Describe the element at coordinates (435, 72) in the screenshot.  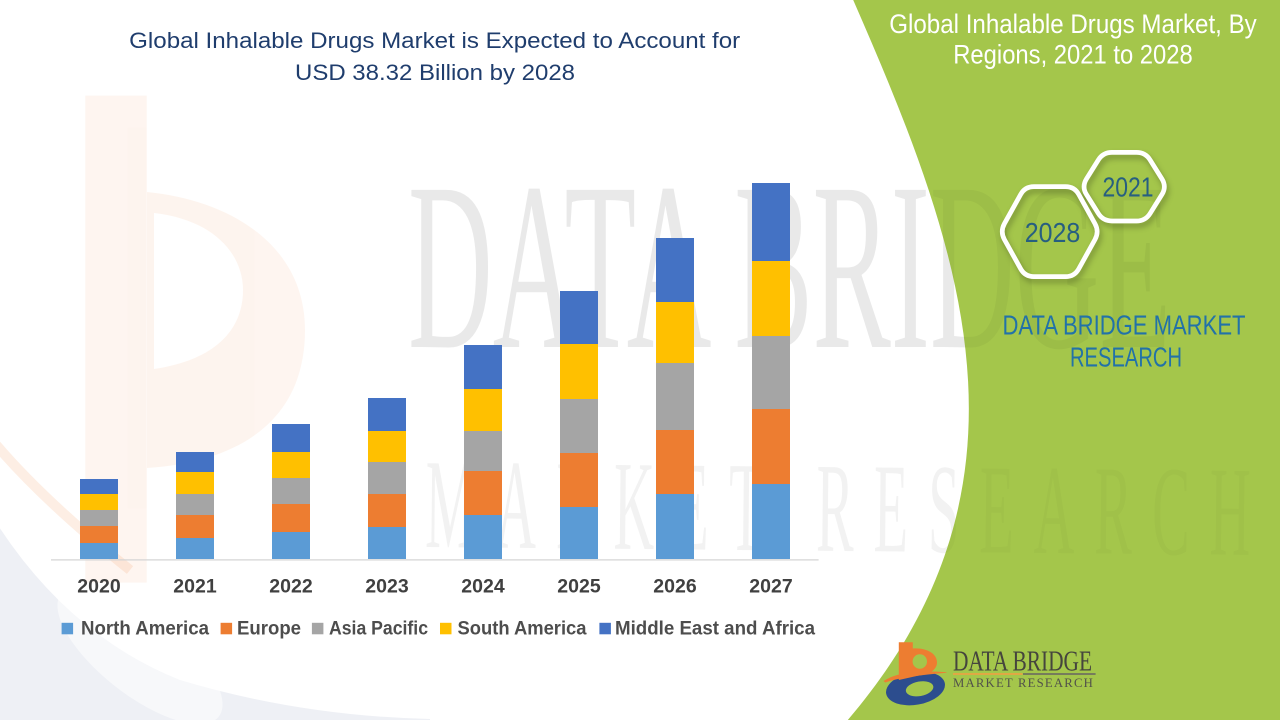
I see `svg-text: USD 38.32 Billion by 2028` at that location.